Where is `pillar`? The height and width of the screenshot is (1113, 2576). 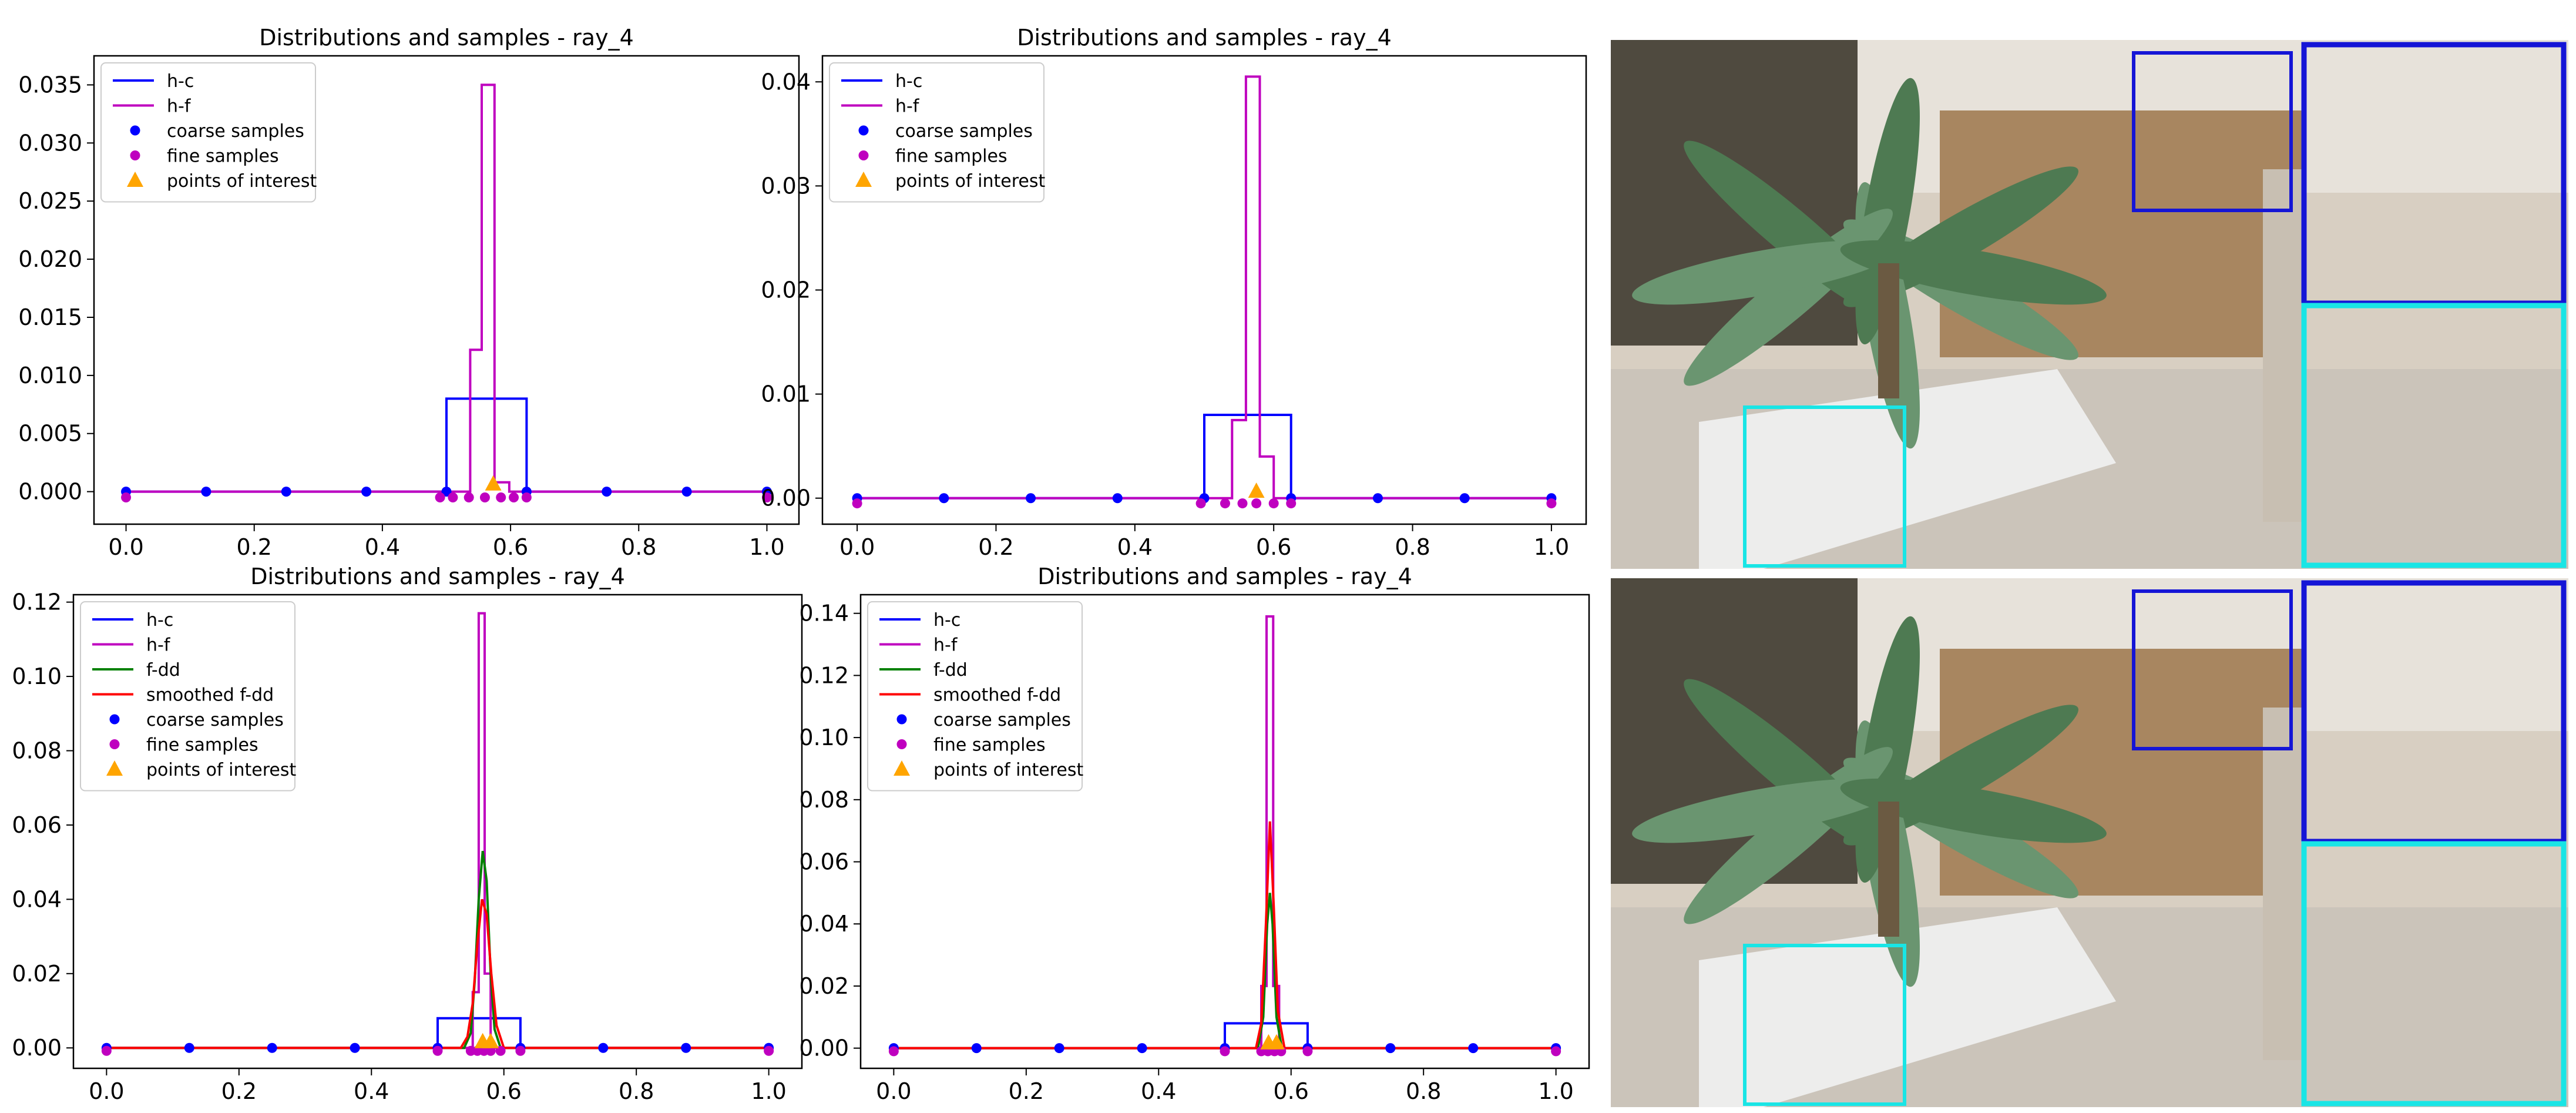
pillar is located at coordinates (2283, 884).